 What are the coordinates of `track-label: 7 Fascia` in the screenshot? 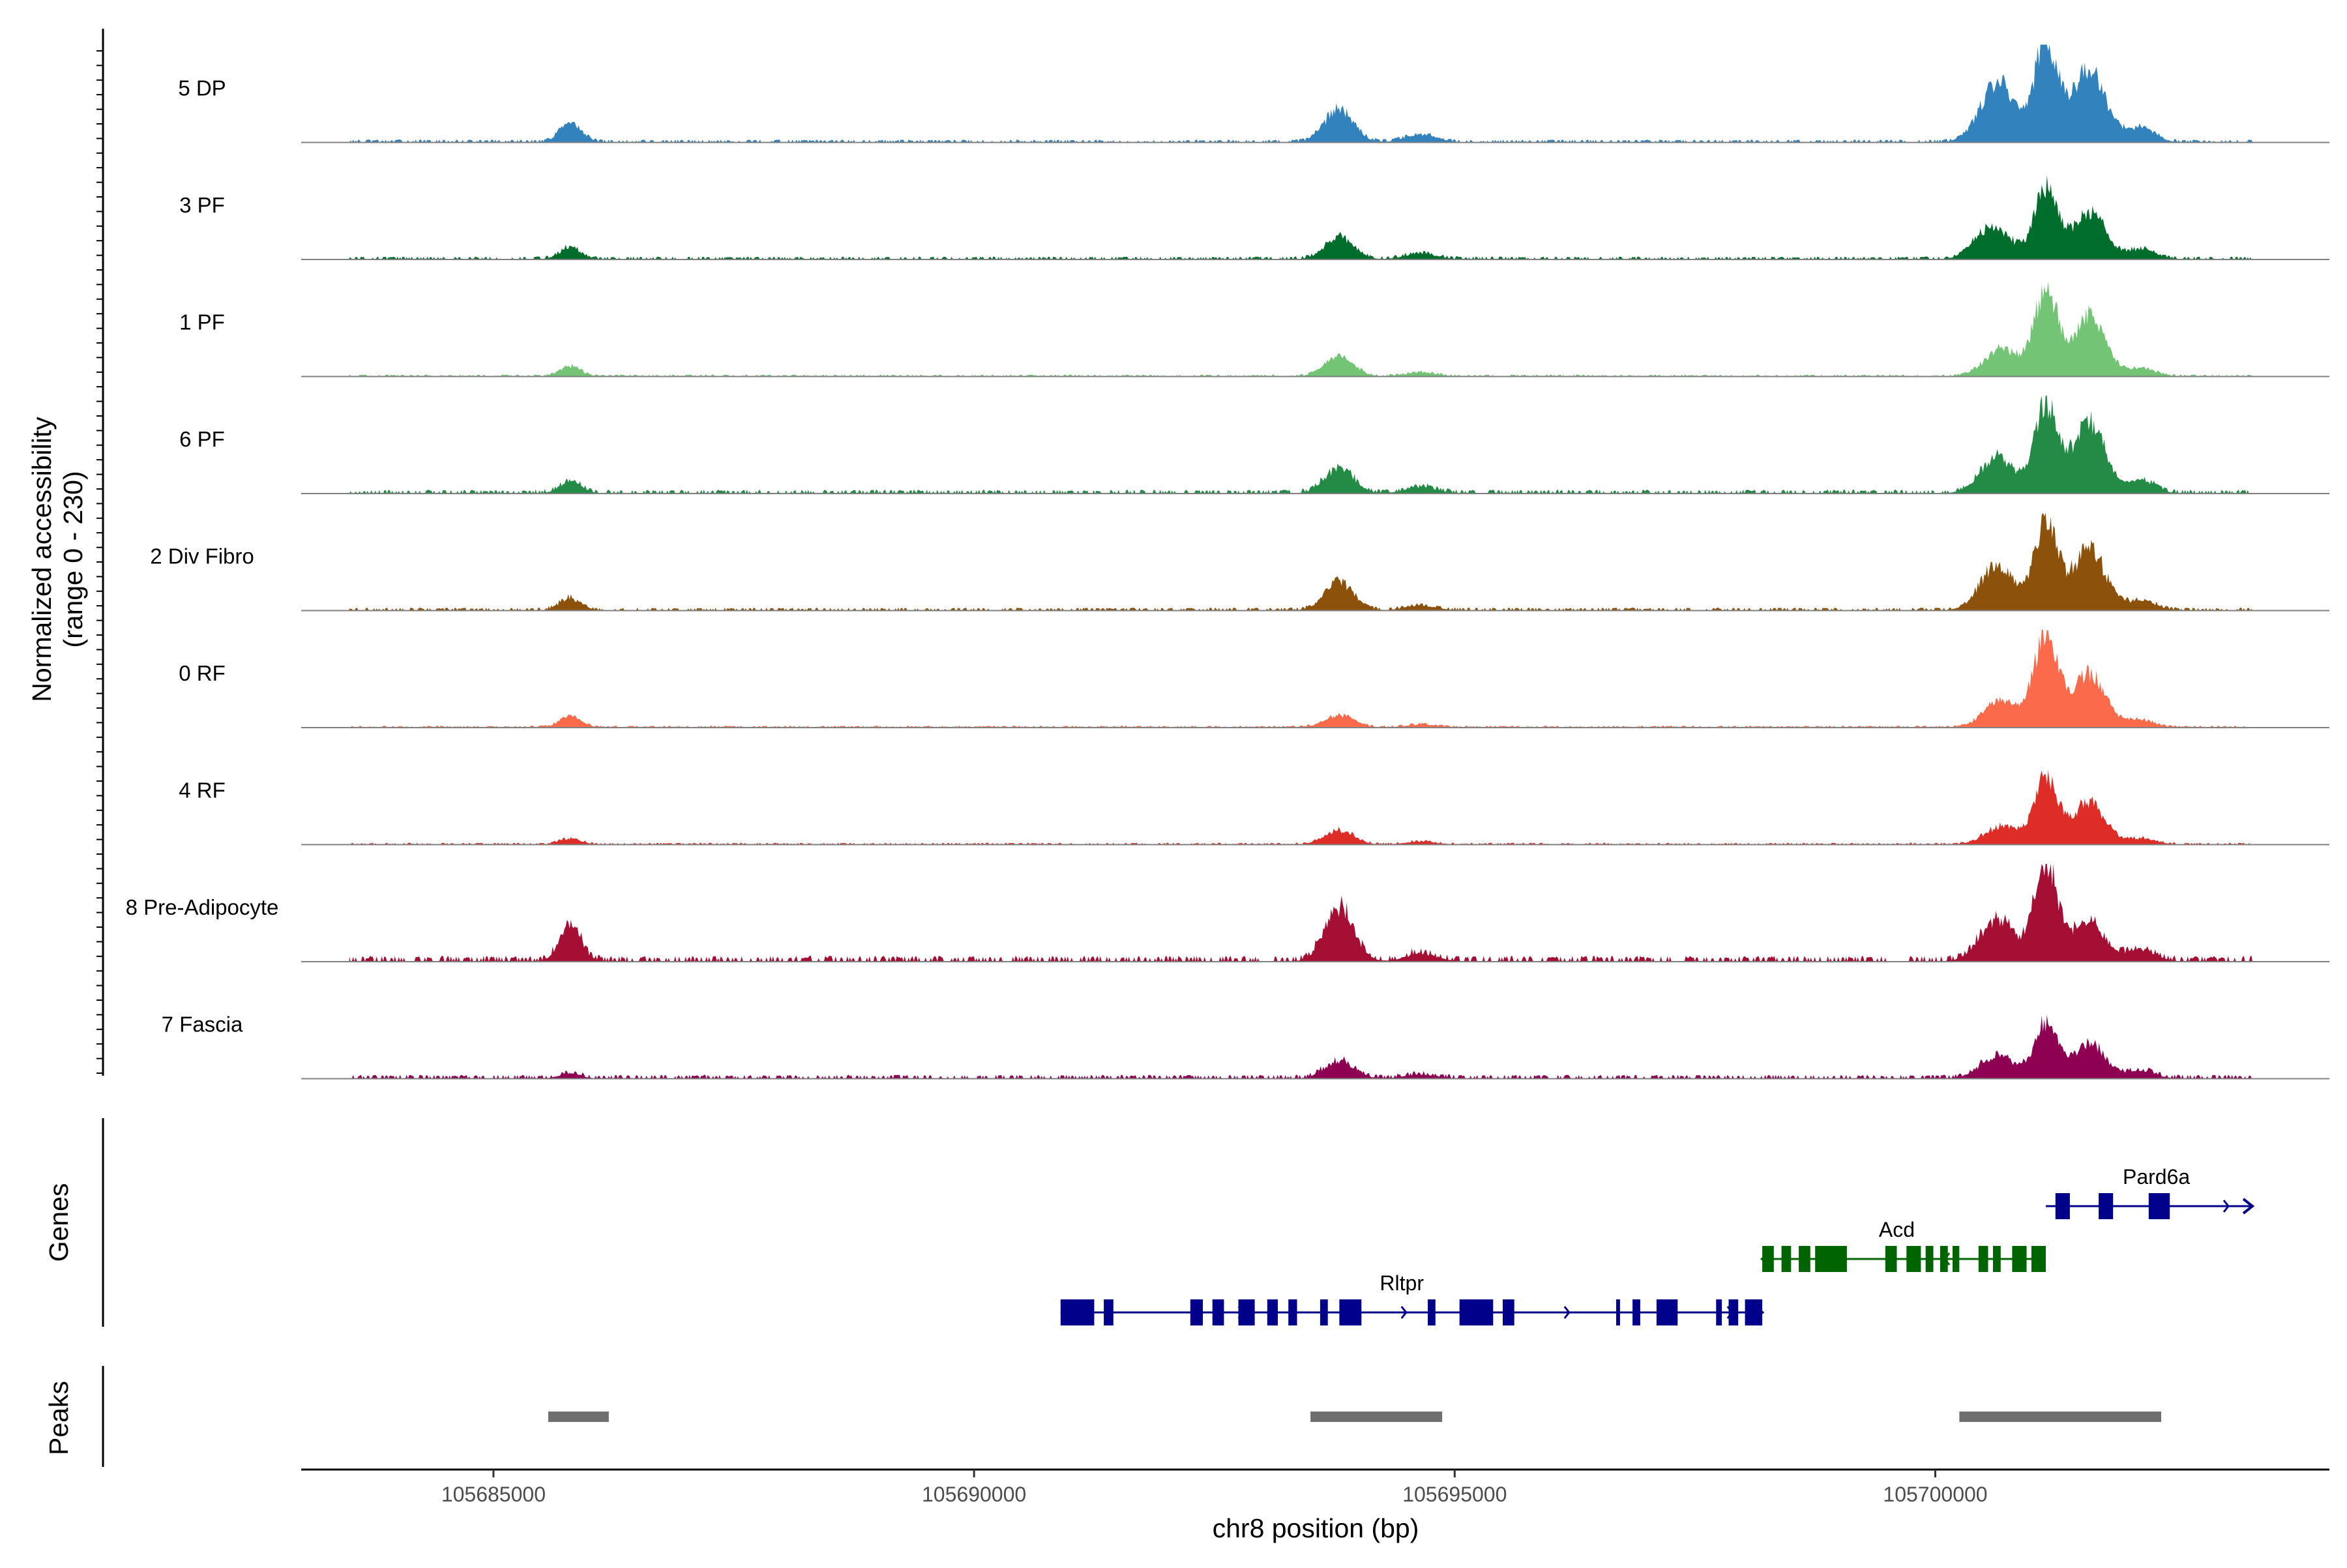 It's located at (202, 1025).